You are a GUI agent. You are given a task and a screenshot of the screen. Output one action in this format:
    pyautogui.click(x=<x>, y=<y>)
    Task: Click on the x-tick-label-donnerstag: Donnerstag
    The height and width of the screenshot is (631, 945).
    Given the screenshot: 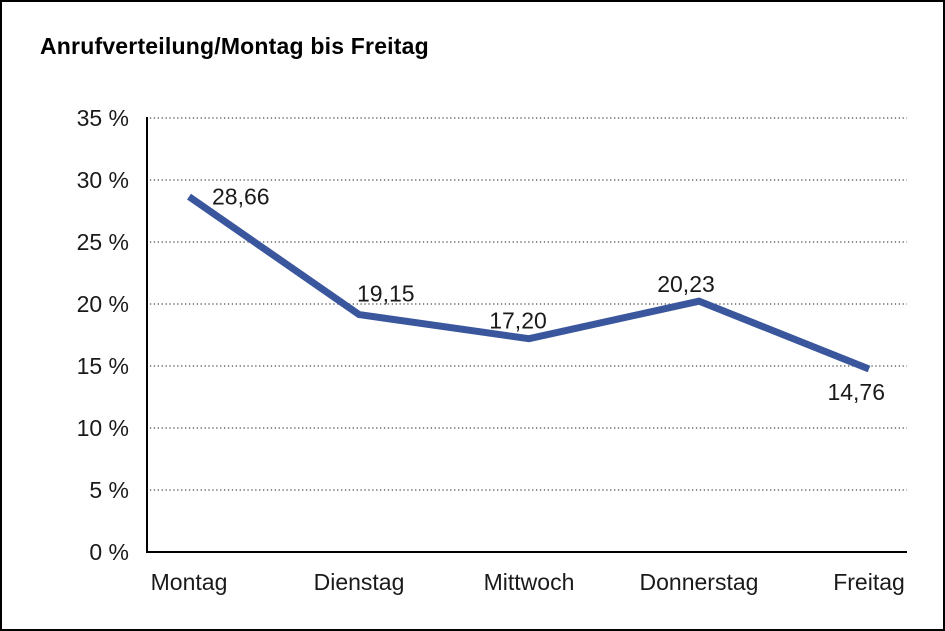 What is the action you would take?
    pyautogui.click(x=699, y=582)
    